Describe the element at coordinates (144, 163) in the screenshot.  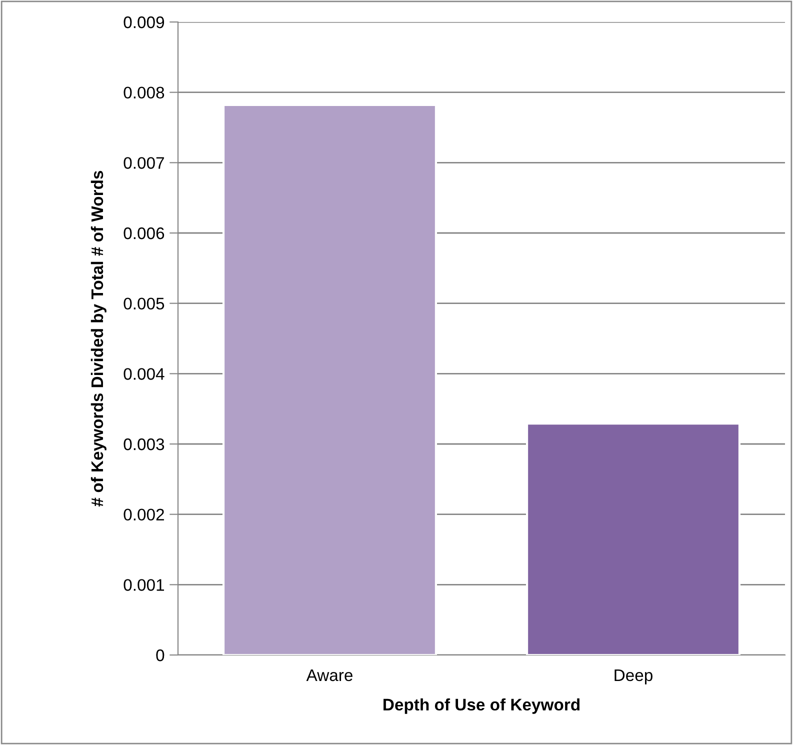
I see `y-tick-label: 0.007` at that location.